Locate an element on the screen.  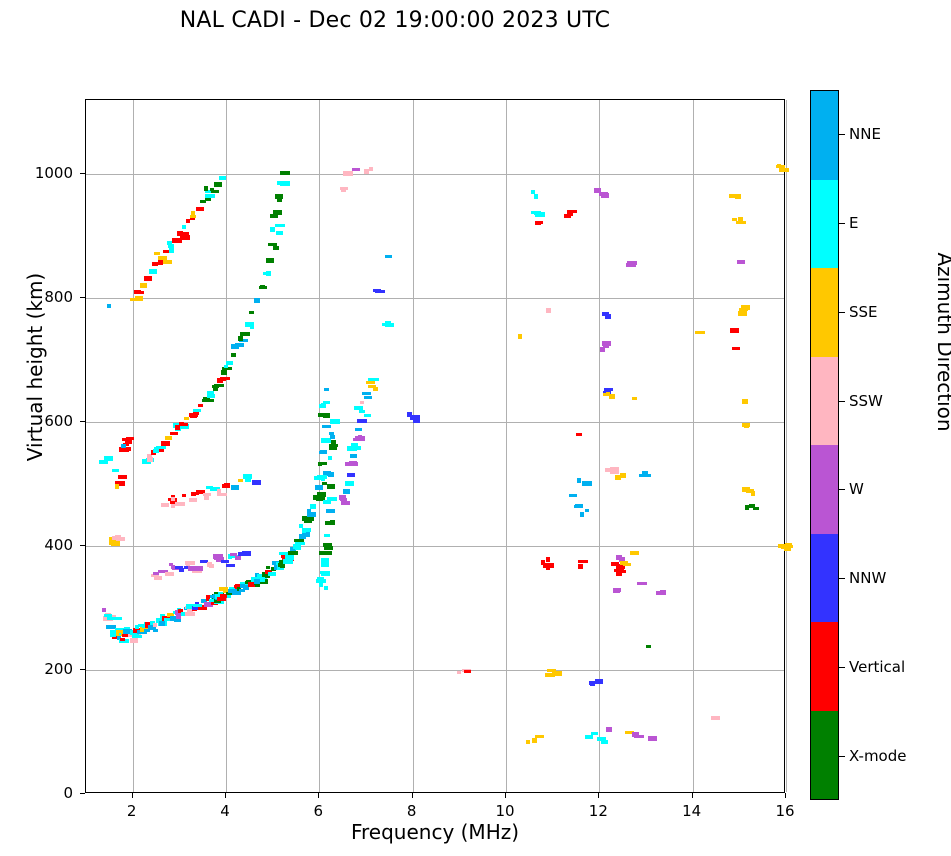
colorbar-label-nne: NNE is located at coordinates (865, 134).